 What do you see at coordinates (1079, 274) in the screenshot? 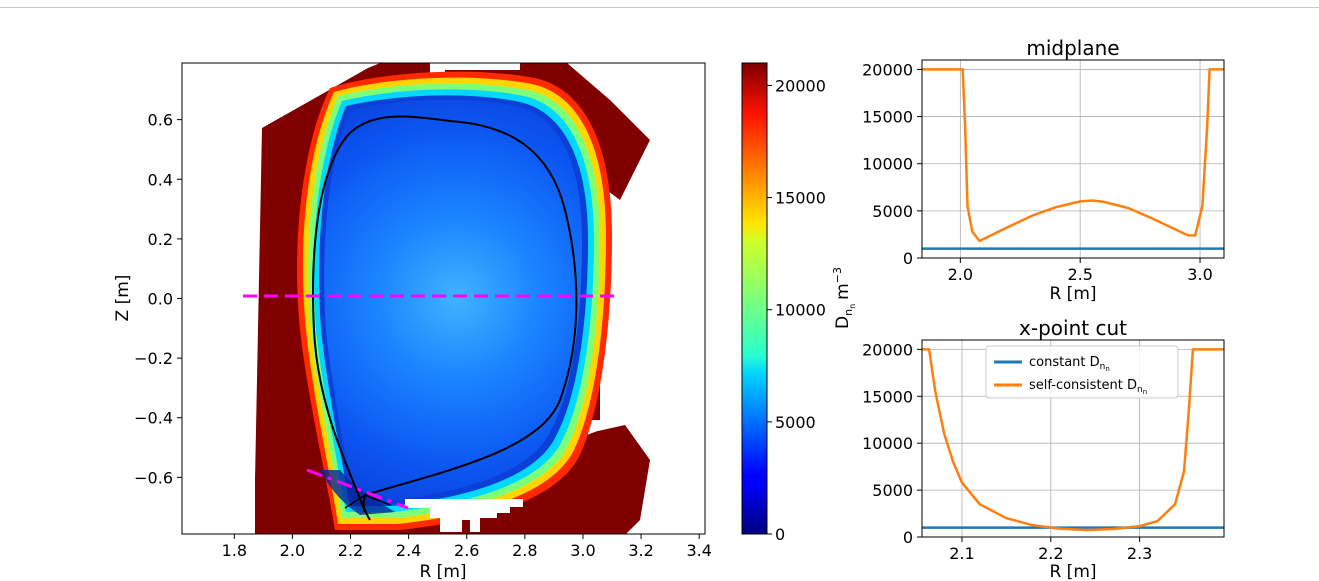
I see `midplane-x-tick-label: 2.5` at bounding box center [1079, 274].